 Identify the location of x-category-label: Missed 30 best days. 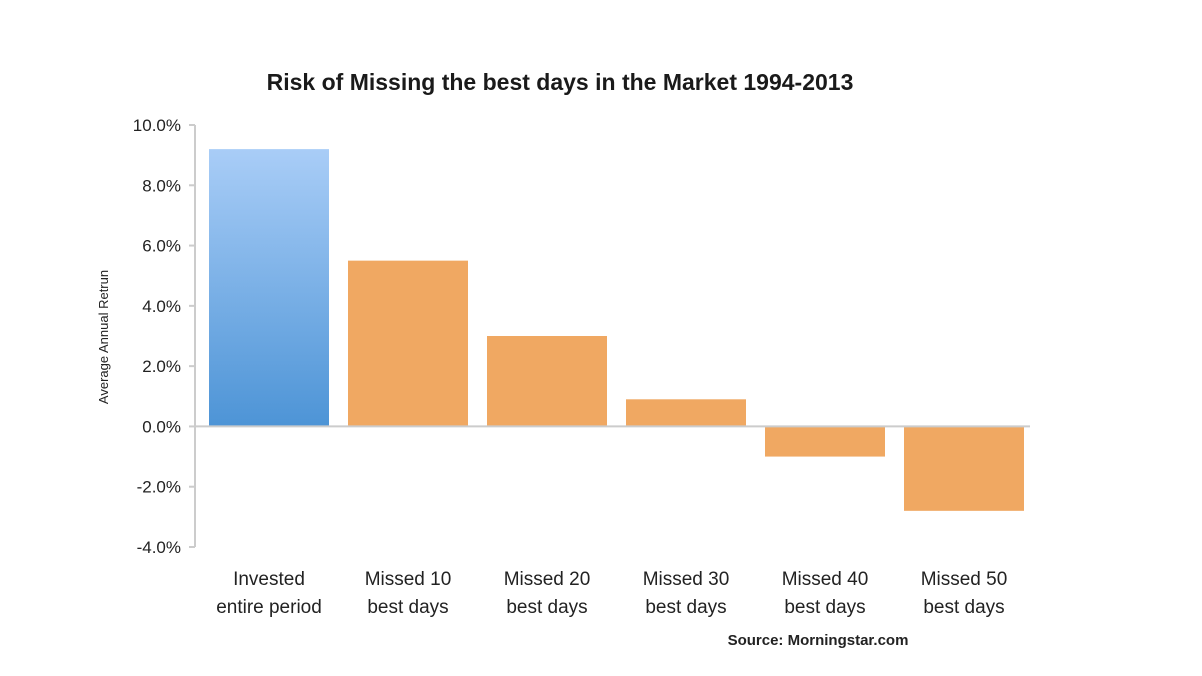
(686, 593).